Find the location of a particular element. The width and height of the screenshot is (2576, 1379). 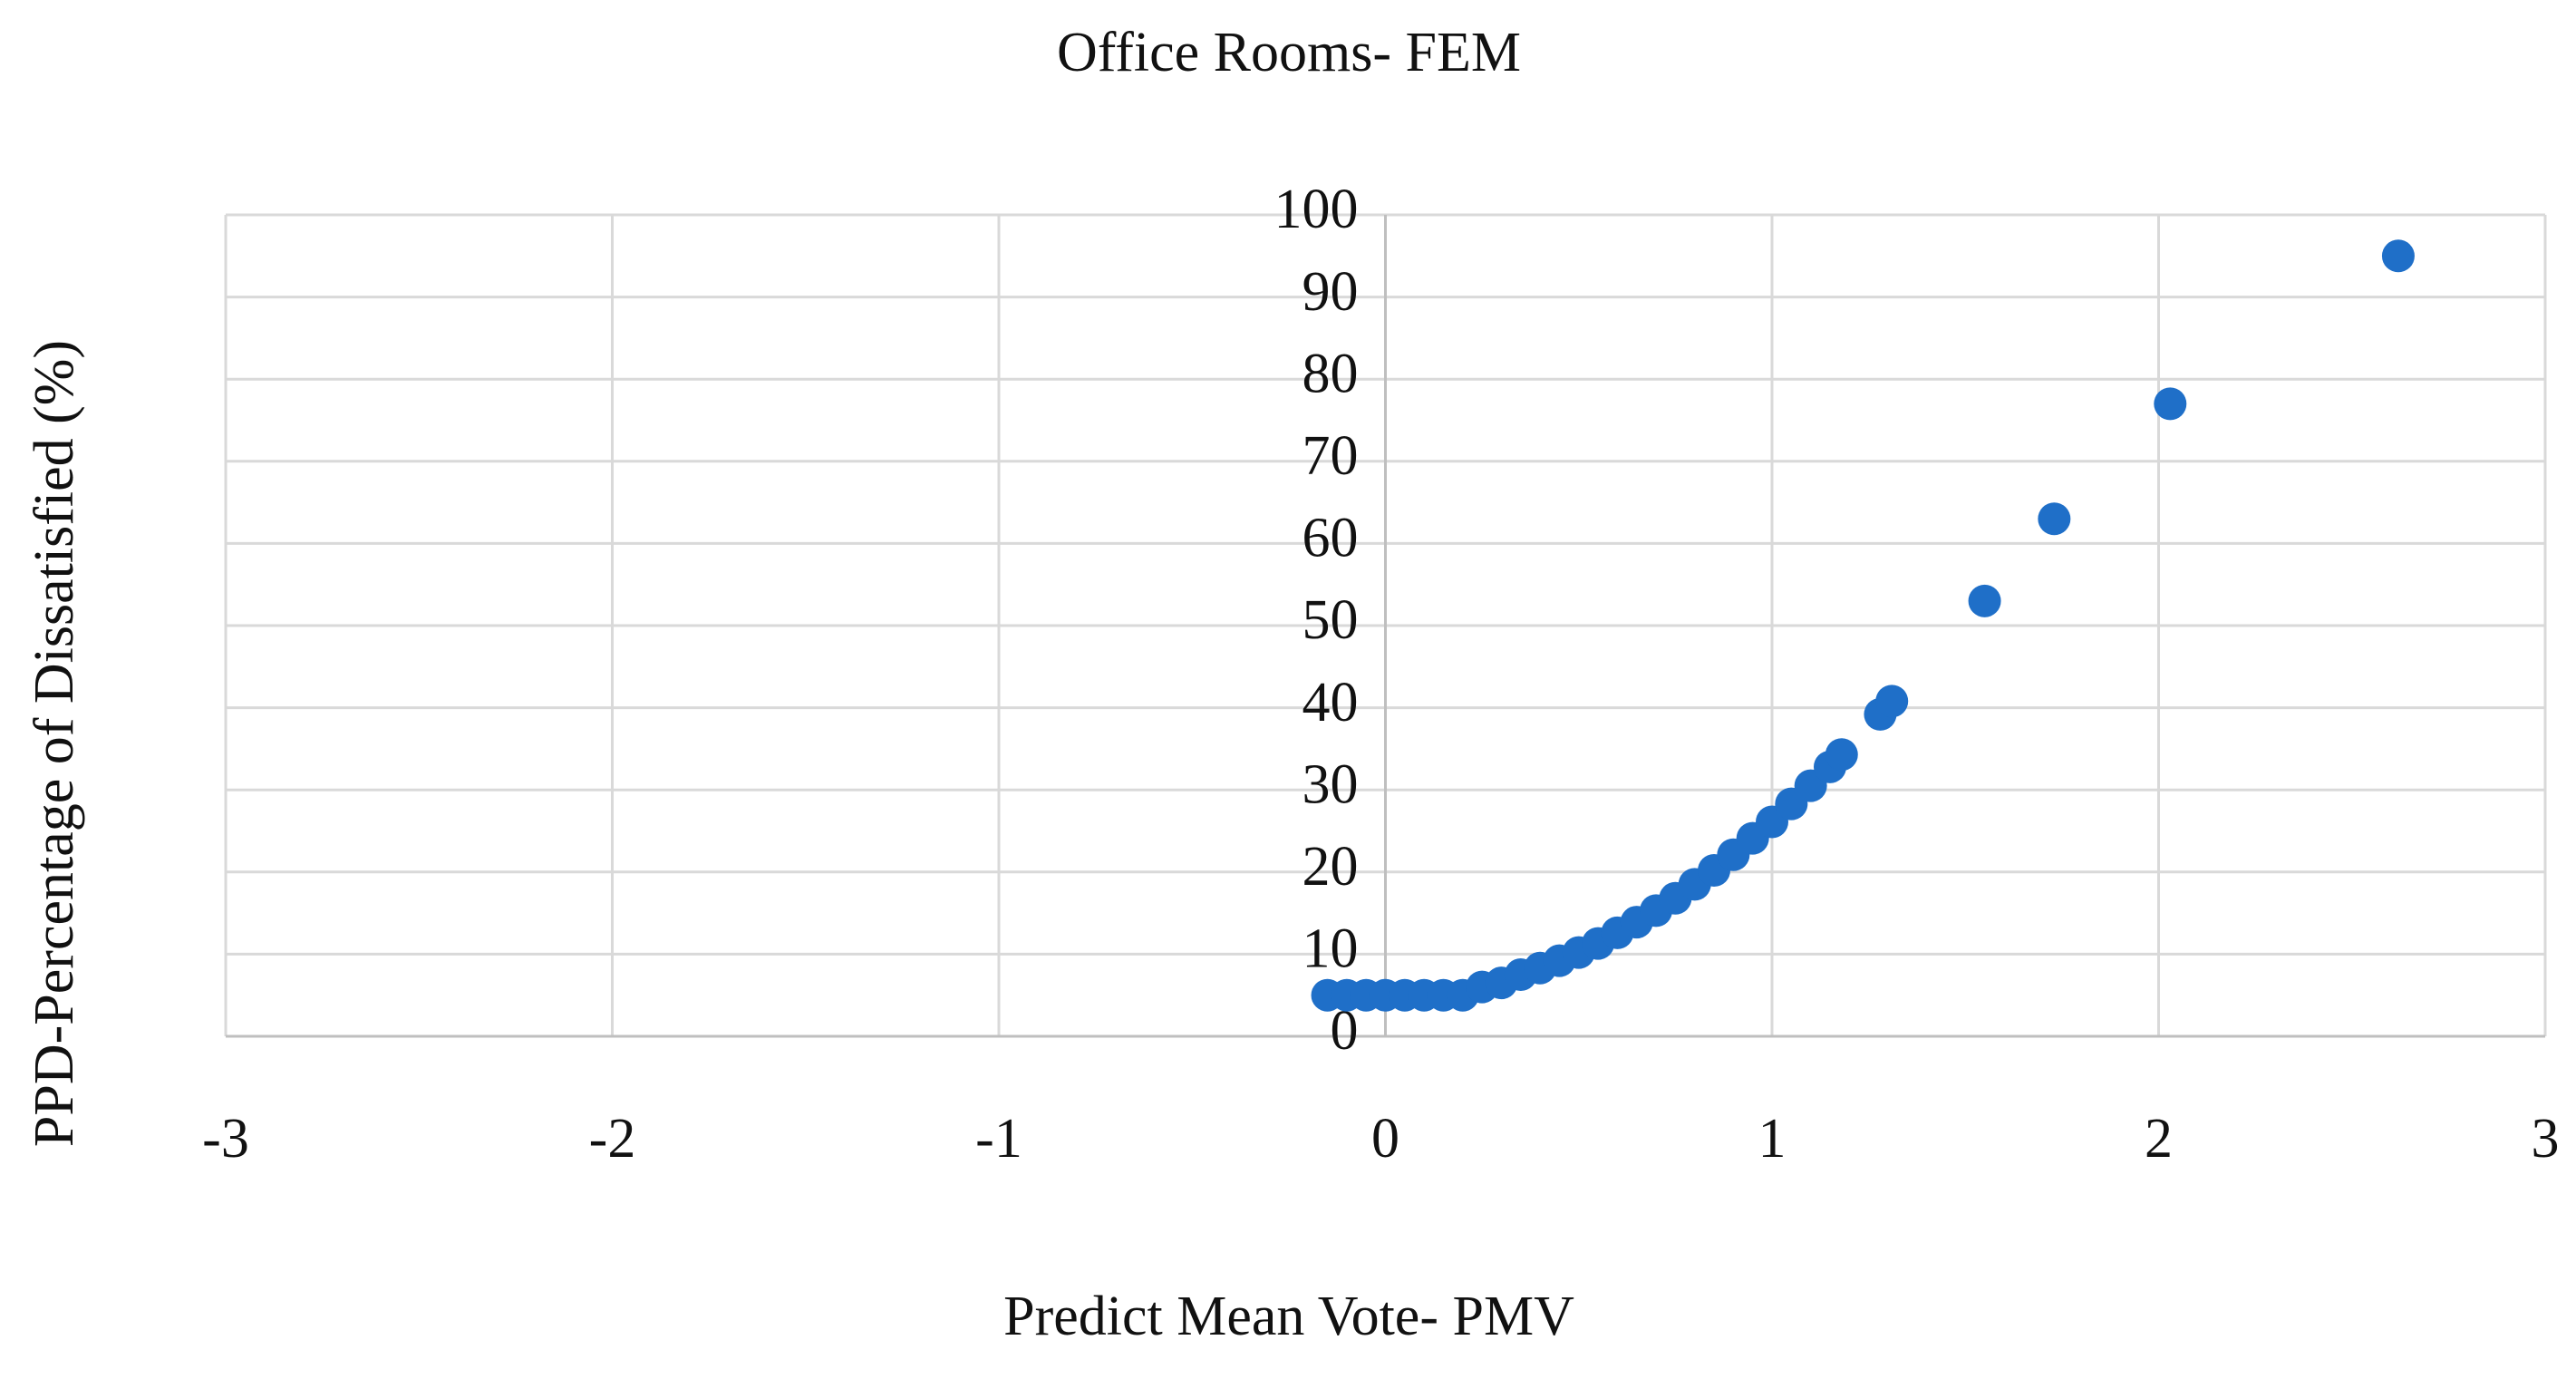

x-tick-label: -3 is located at coordinates (225, 1139).